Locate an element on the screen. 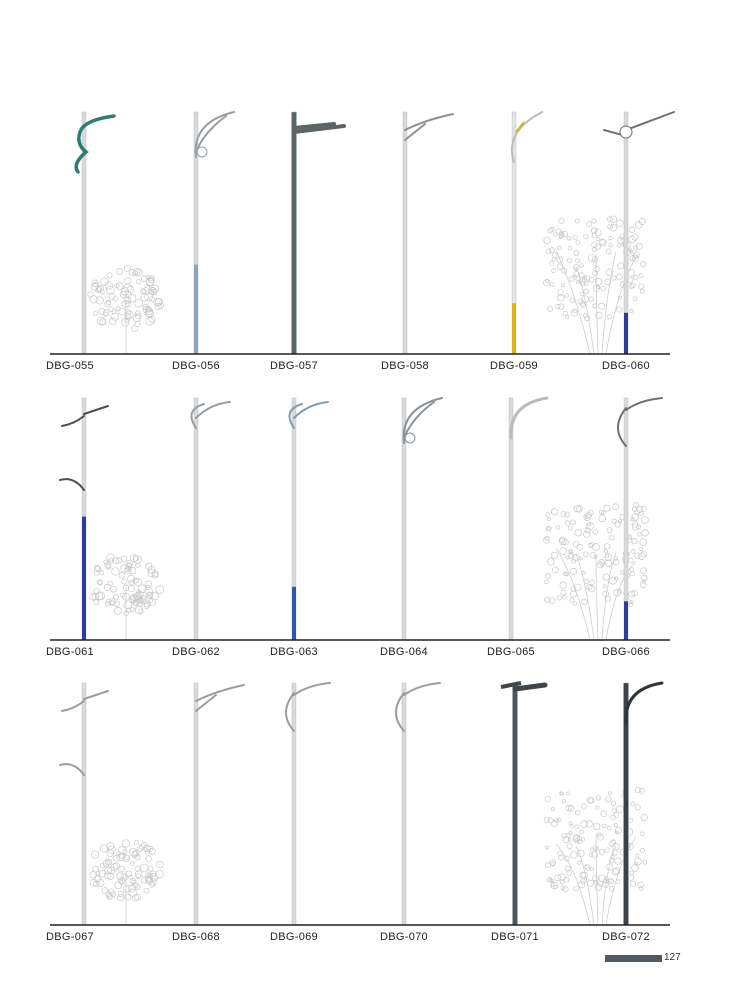 The height and width of the screenshot is (1000, 732). model-label: DBG-069 is located at coordinates (294, 937).